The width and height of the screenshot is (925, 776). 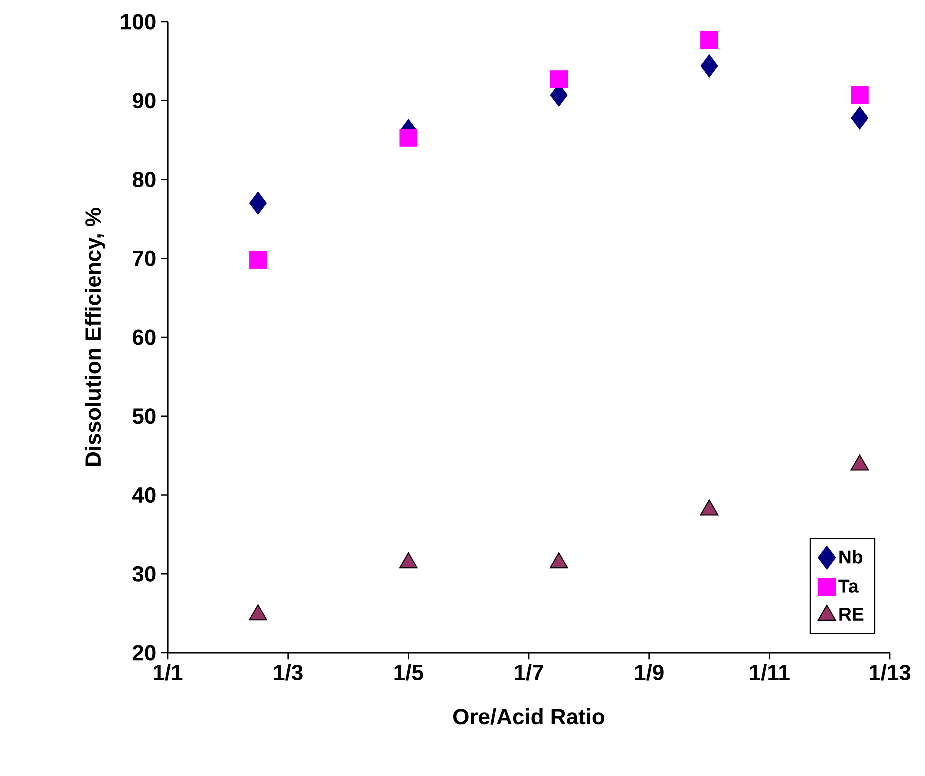 I want to click on legend-label: Ta, so click(x=848, y=586).